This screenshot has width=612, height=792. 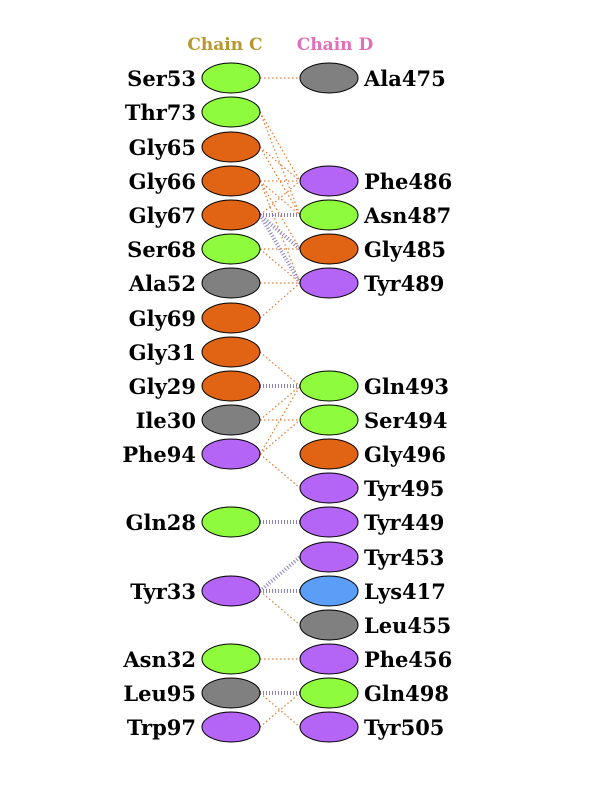 I want to click on residue-phe486: Phe486, so click(x=375, y=181).